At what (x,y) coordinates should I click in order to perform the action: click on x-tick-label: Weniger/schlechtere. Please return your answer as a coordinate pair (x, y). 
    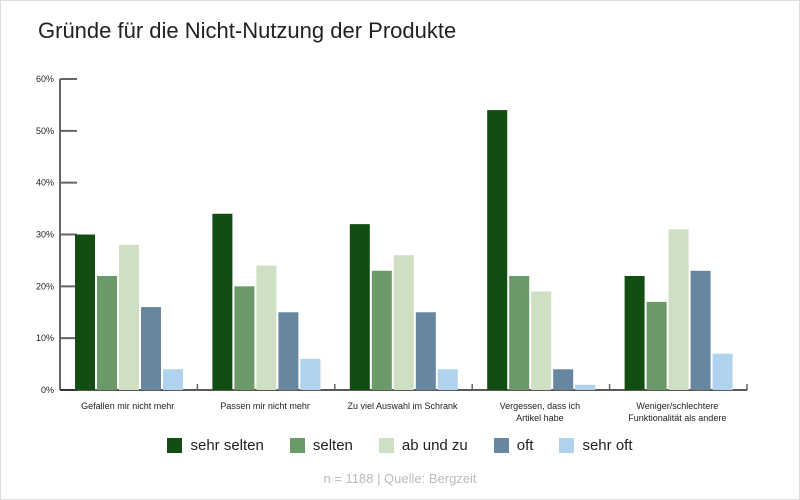
    Looking at the image, I should click on (677, 406).